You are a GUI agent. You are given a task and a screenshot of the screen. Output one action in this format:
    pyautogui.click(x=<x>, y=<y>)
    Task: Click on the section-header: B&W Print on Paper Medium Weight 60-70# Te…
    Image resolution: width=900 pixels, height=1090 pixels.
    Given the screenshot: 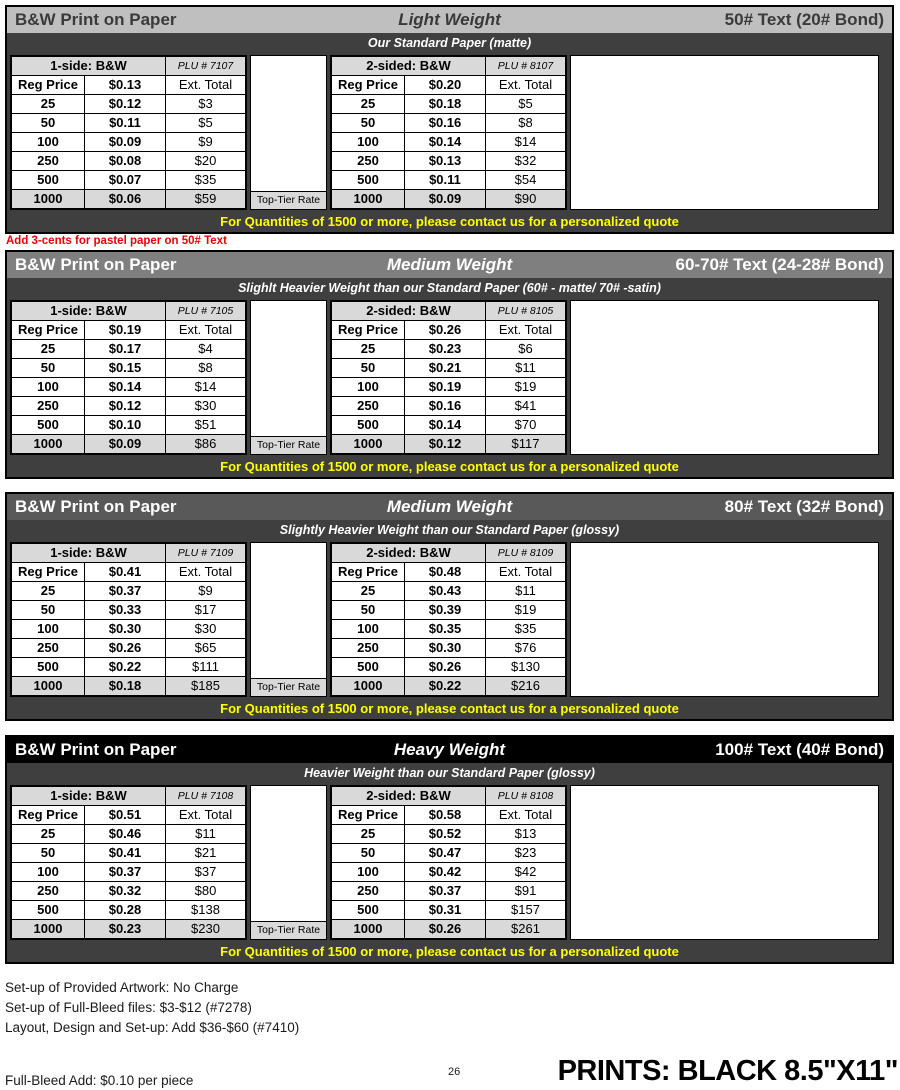 What is the action you would take?
    pyautogui.click(x=449, y=265)
    